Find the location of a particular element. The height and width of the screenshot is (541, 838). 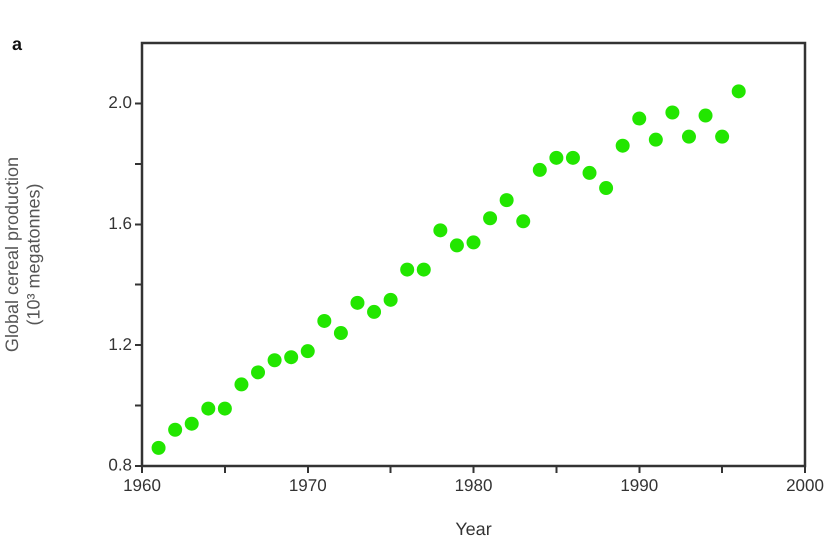

x-tick-label: 2000 is located at coordinates (805, 485).